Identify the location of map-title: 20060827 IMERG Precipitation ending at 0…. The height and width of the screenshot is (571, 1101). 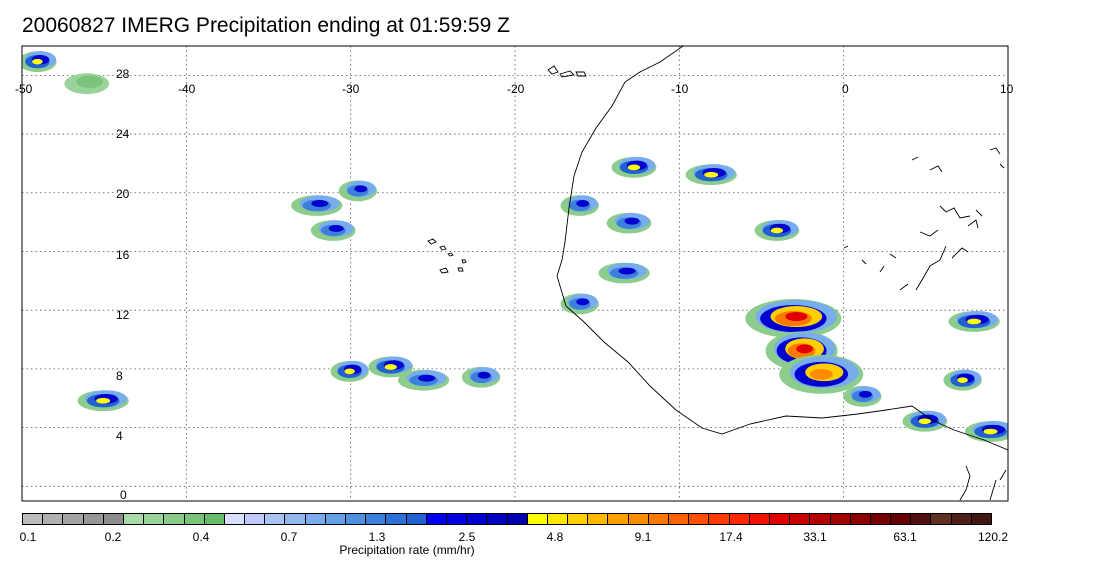
(266, 25).